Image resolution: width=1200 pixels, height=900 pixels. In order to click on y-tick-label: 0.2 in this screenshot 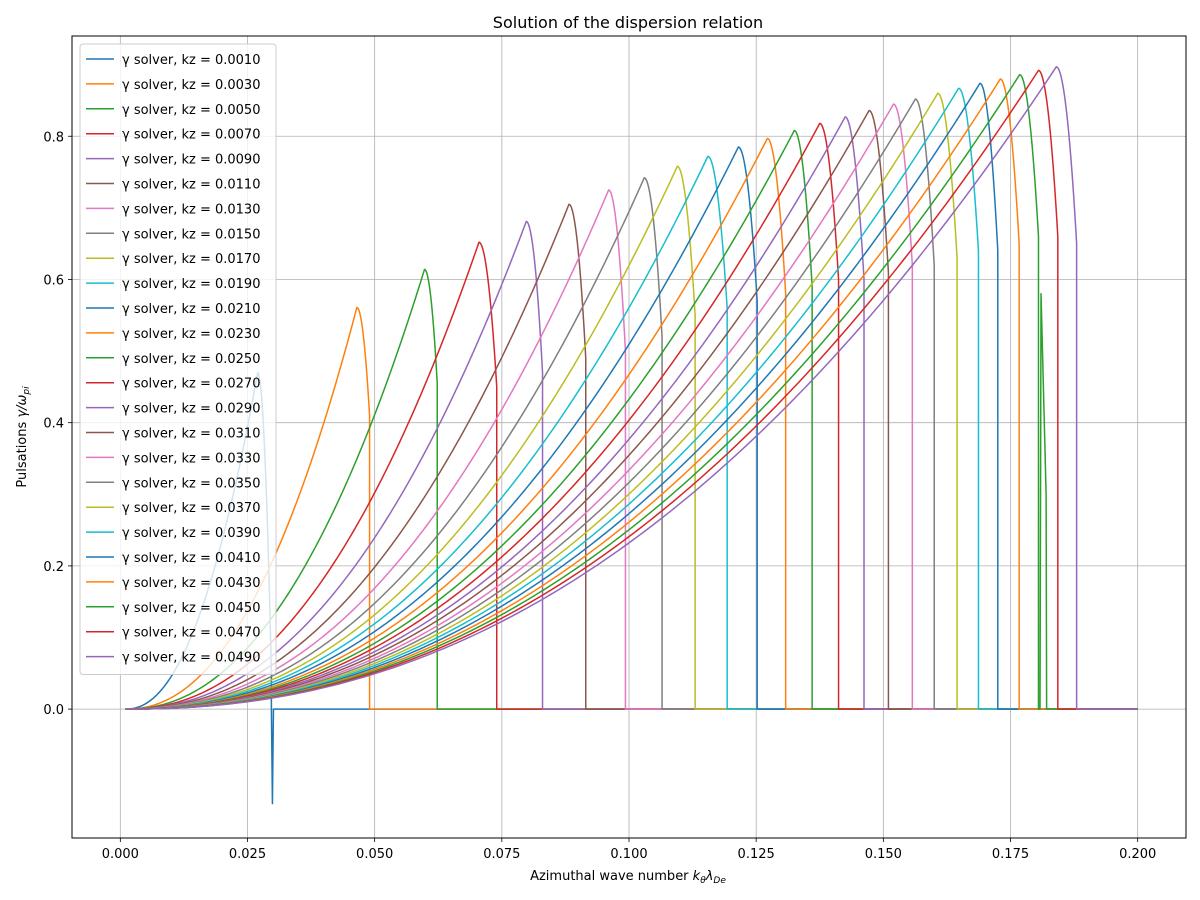, I will do `click(53, 567)`.